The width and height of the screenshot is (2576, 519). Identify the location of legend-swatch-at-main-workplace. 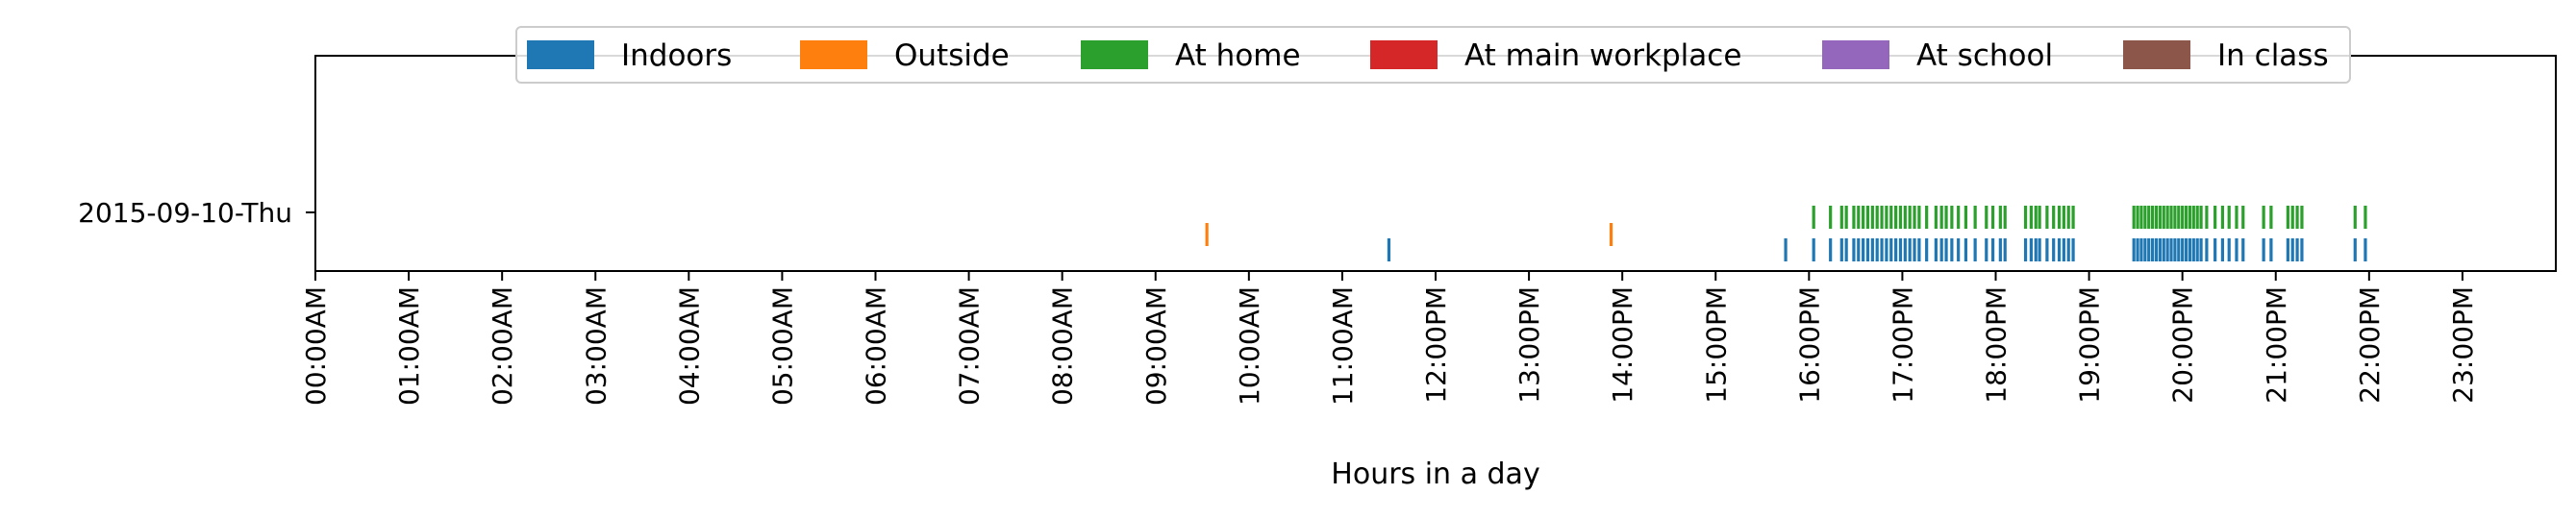
(1404, 54).